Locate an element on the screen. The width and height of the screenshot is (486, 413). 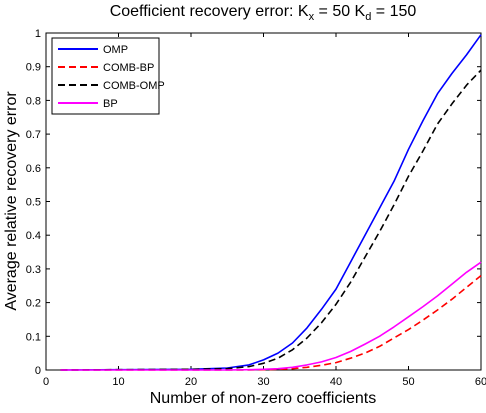
y-tick-label: 0 is located at coordinates (38, 371).